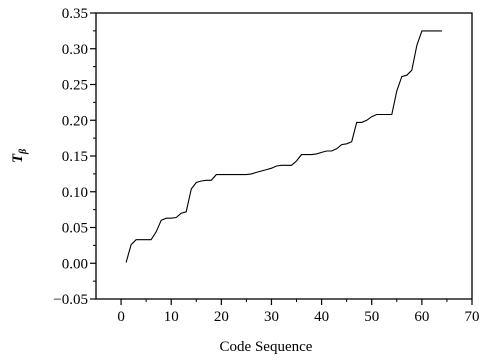  I want to click on x-tick-label: 40, so click(321, 317).